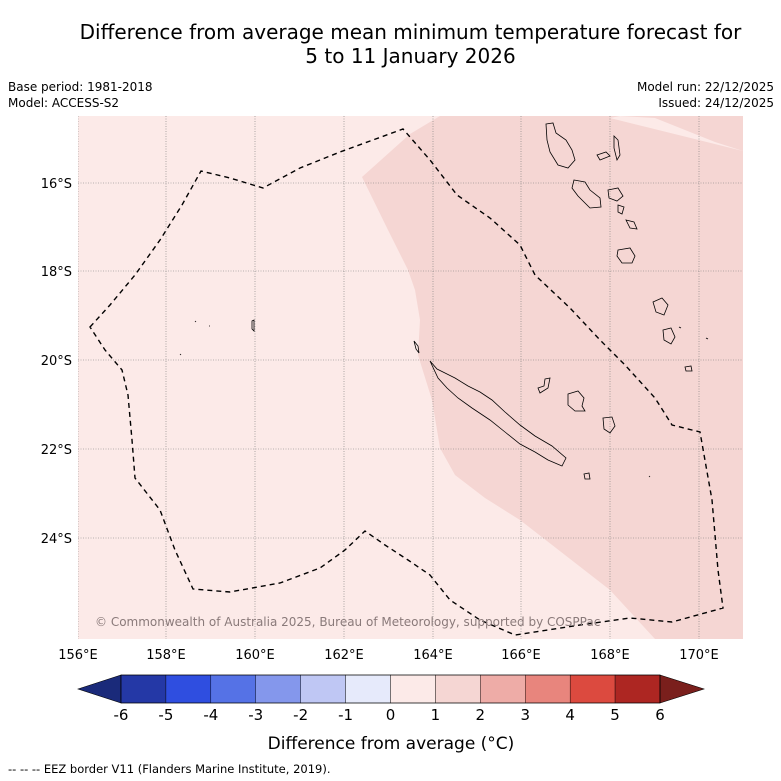 The height and width of the screenshot is (781, 781). What do you see at coordinates (56, 272) in the screenshot?
I see `lat-tick-18s: 18°S` at bounding box center [56, 272].